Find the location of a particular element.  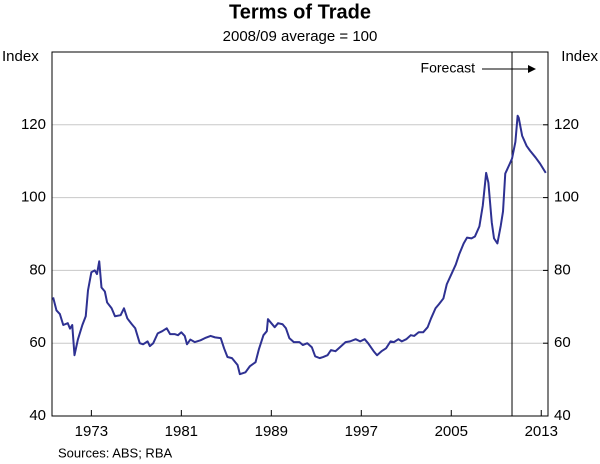

forecast-label: Forecast is located at coordinates (448, 68).